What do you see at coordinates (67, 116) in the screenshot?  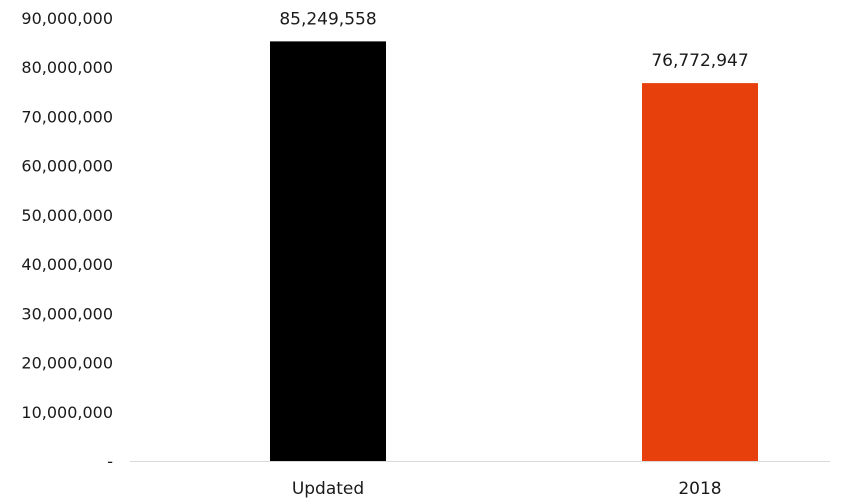 I see `y-tick-label: 70,000,000` at bounding box center [67, 116].